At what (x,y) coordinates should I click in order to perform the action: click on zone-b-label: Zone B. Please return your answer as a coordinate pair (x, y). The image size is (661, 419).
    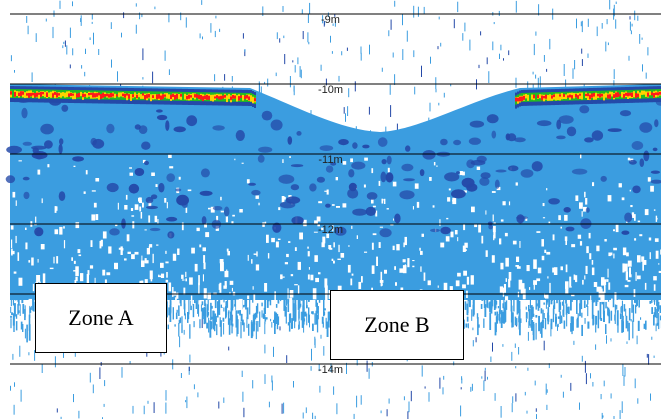
    Looking at the image, I should click on (397, 324).